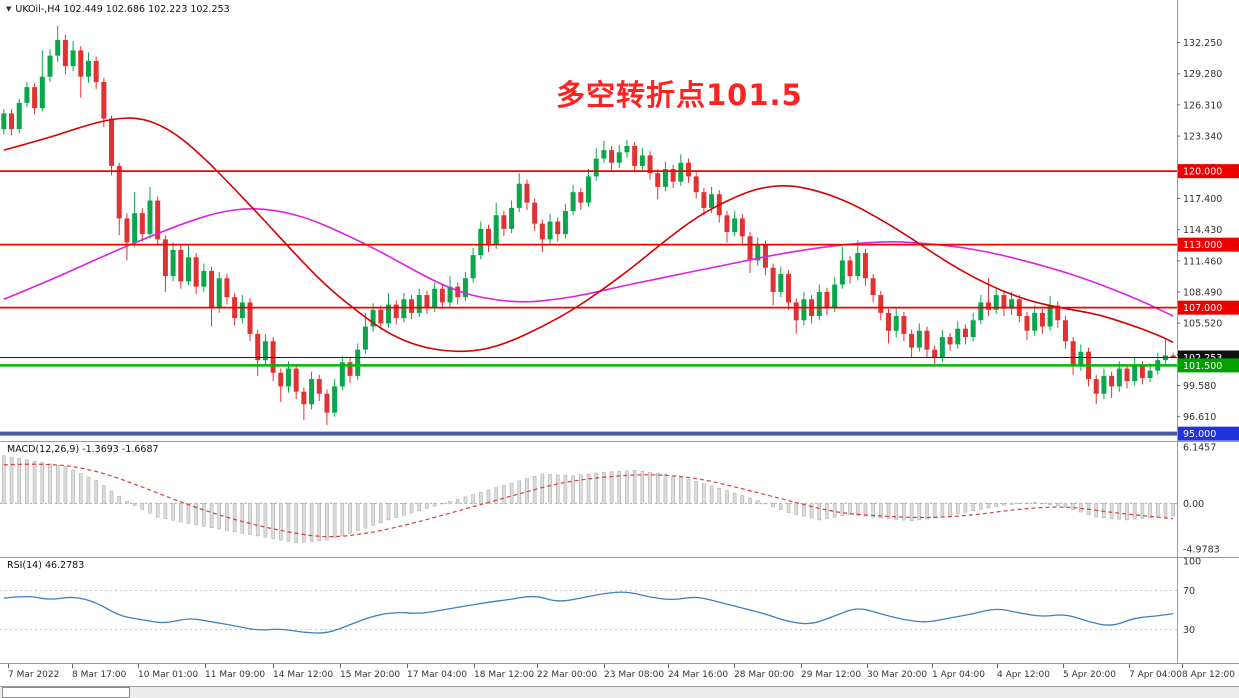 The image size is (1239, 698). Describe the element at coordinates (1202, 43) in the screenshot. I see `price-axis-label: 132.250` at that location.